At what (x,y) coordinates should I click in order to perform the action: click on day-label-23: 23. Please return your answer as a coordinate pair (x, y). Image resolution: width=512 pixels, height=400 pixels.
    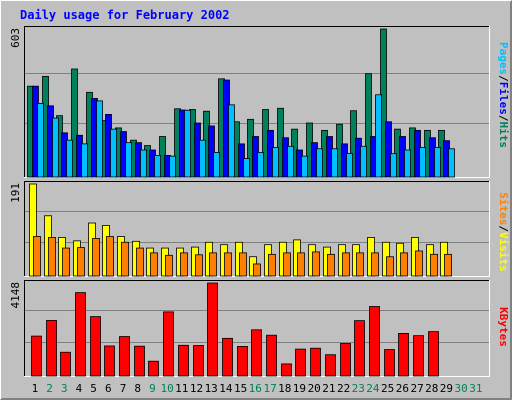
    Looking at the image, I should click on (358, 388).